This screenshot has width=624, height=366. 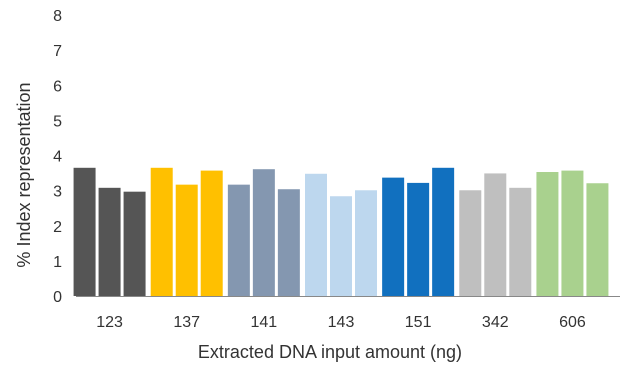 I want to click on y-tick-label: 4, so click(x=57, y=157).